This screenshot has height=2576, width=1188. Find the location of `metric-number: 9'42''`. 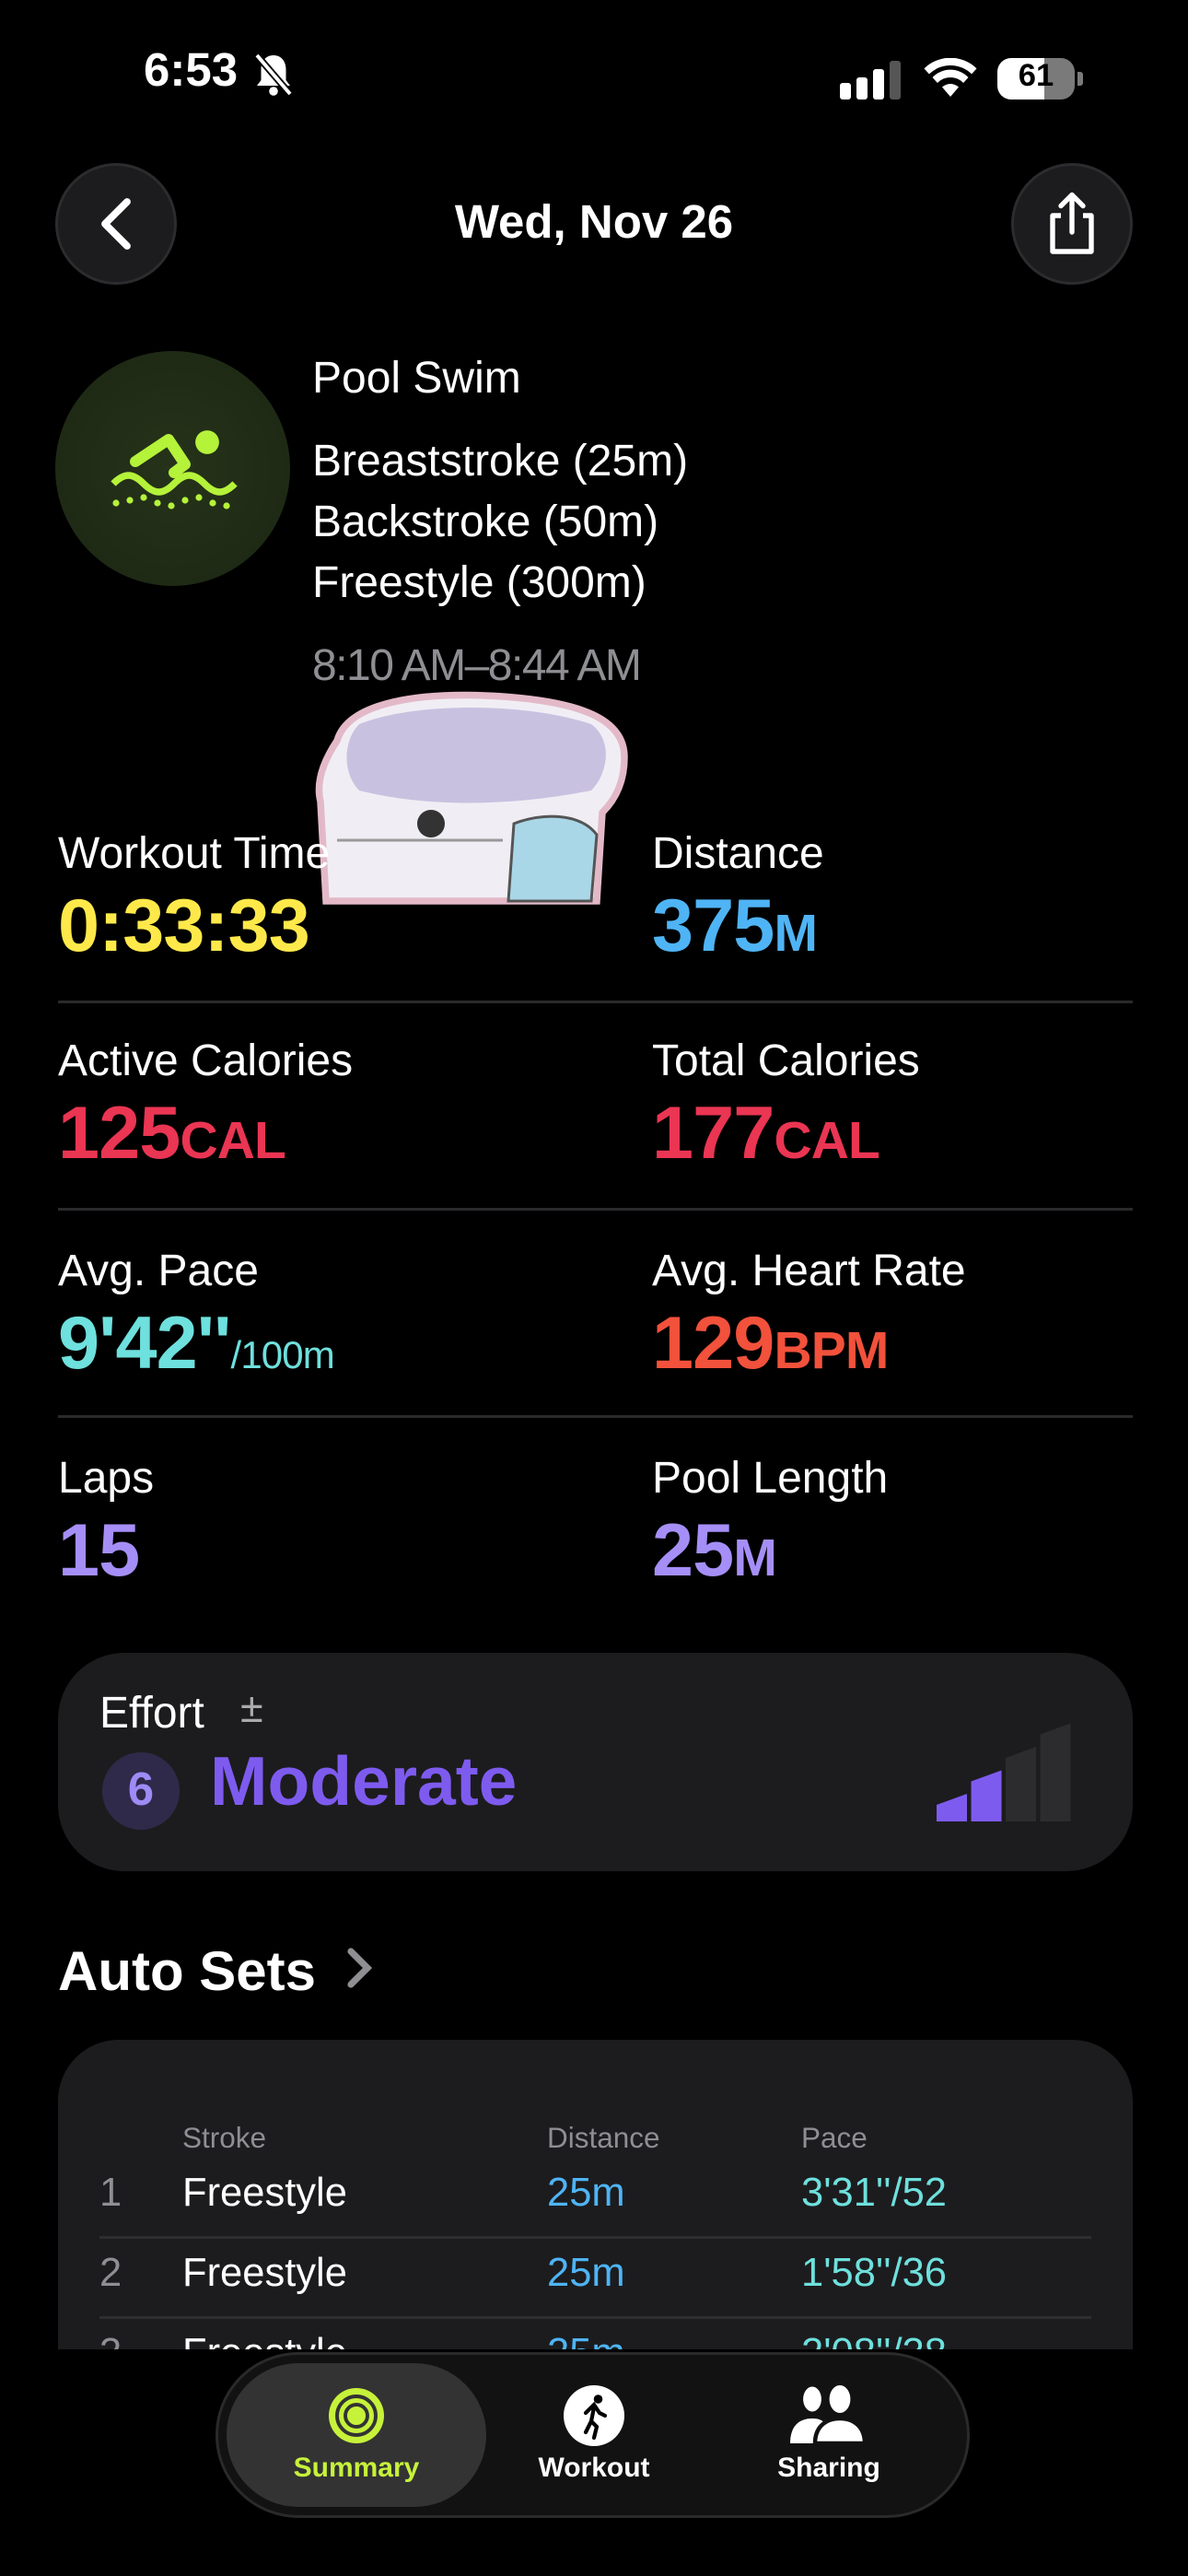

metric-number: 9'42'' is located at coordinates (144, 1343).